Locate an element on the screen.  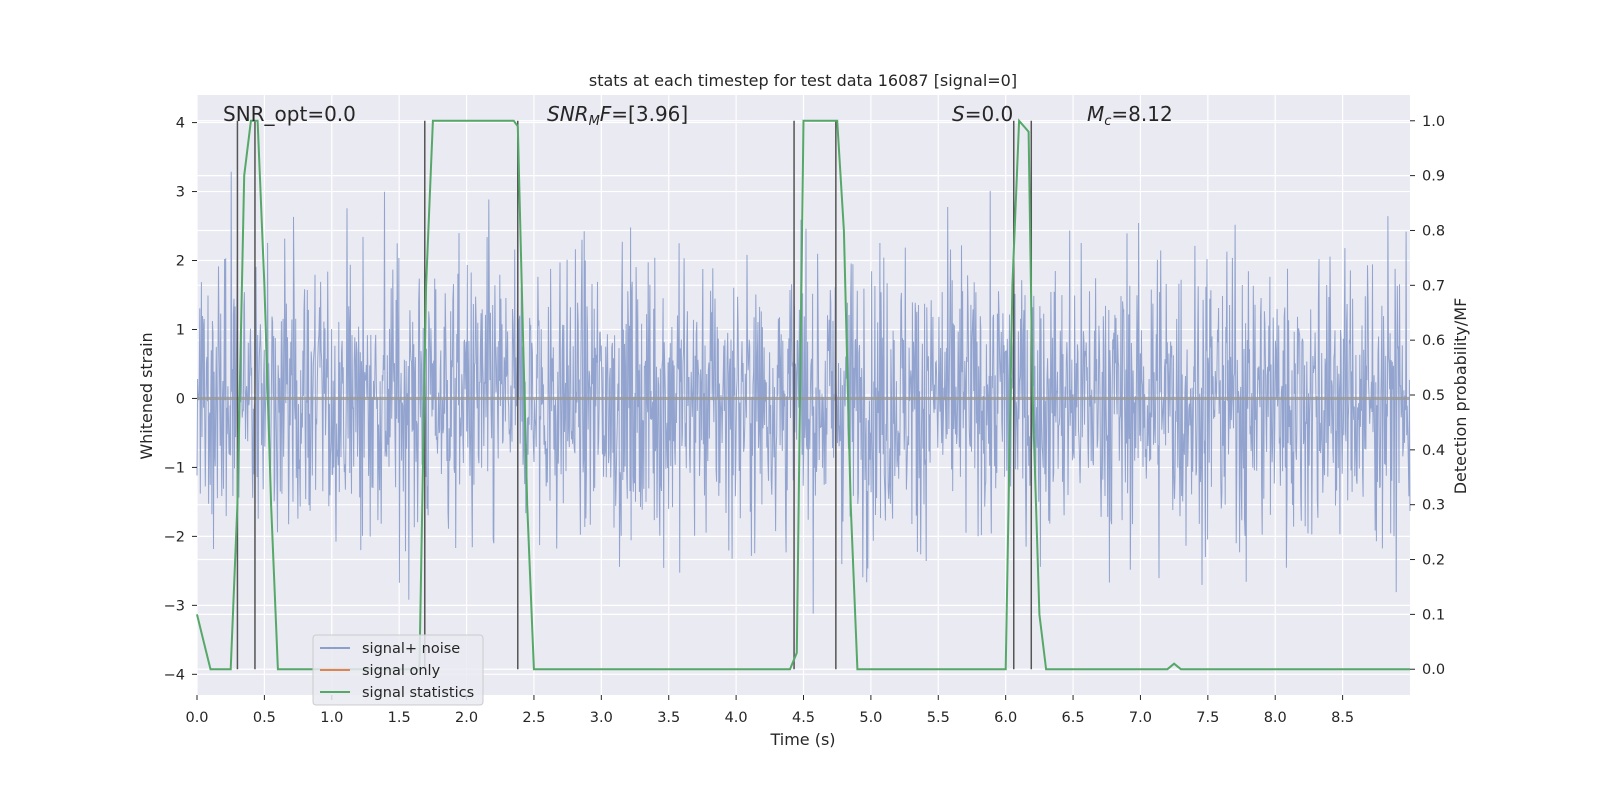
y-left-tick-label: 2 is located at coordinates (180, 262).